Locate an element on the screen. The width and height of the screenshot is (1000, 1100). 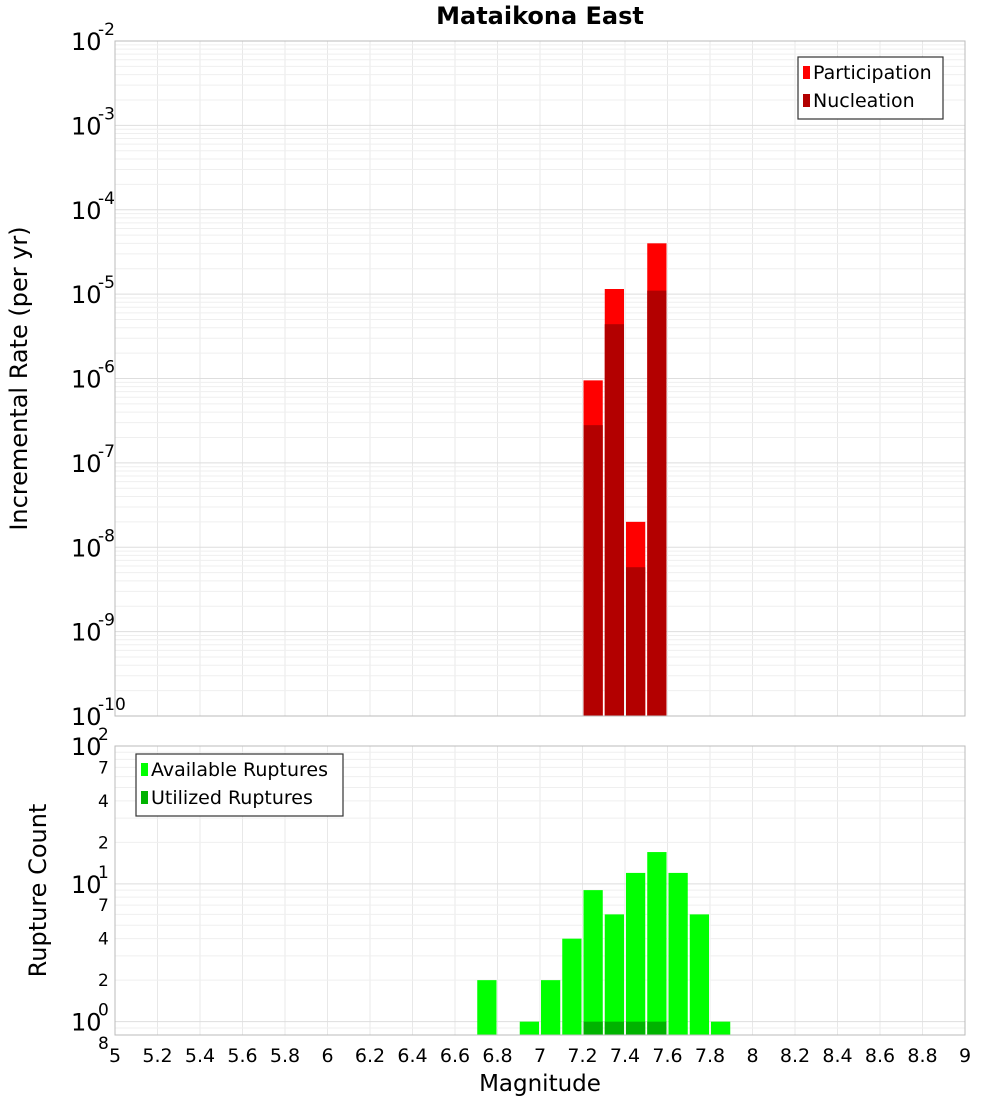
x-tick-label: 5.6 is located at coordinates (242, 1056).